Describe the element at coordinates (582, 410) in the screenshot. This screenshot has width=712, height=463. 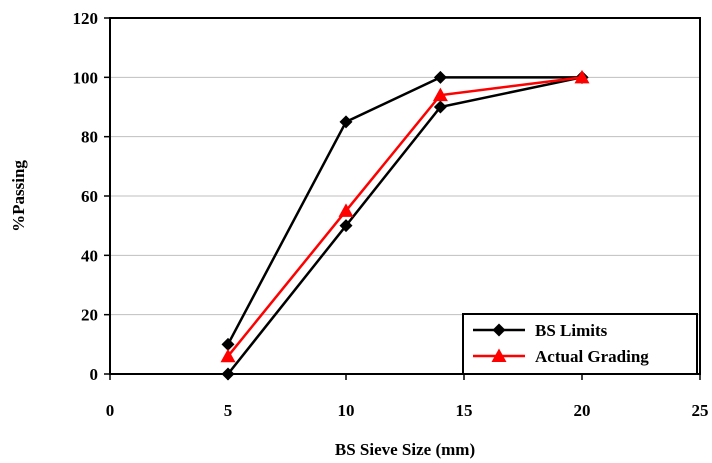
I see `x-tick-label: 20` at that location.